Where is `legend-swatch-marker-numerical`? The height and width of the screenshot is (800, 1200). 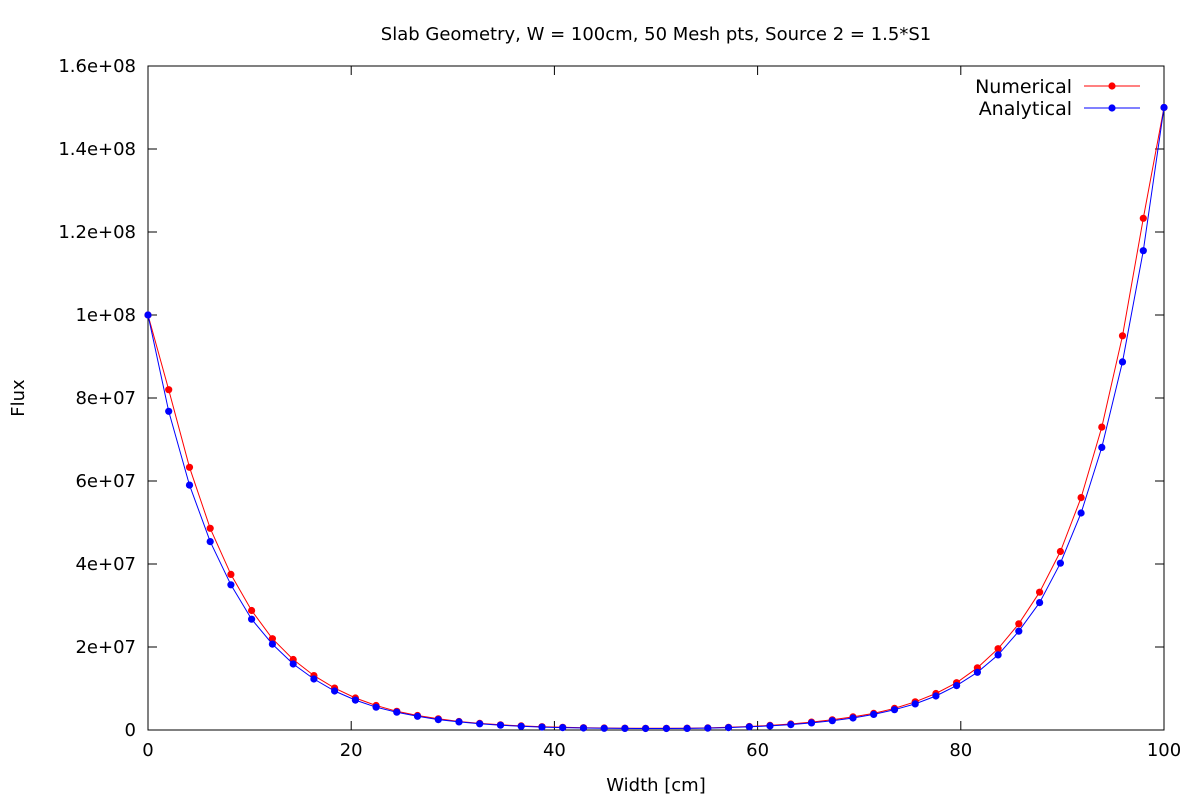 legend-swatch-marker-numerical is located at coordinates (1112, 86).